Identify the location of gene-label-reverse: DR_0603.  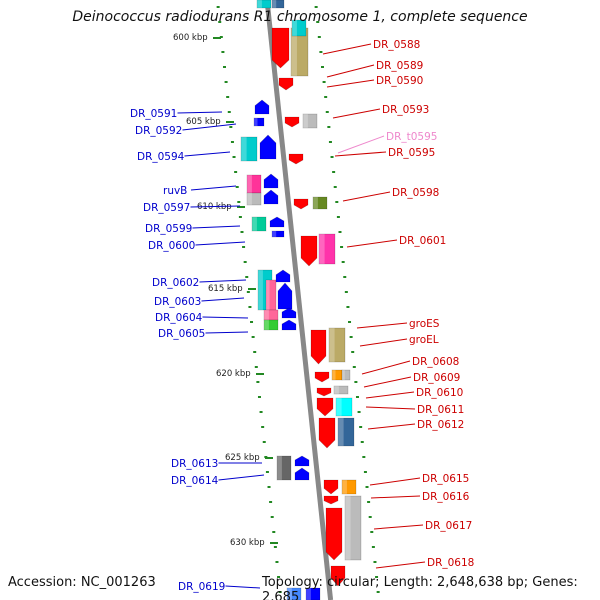
(177, 302).